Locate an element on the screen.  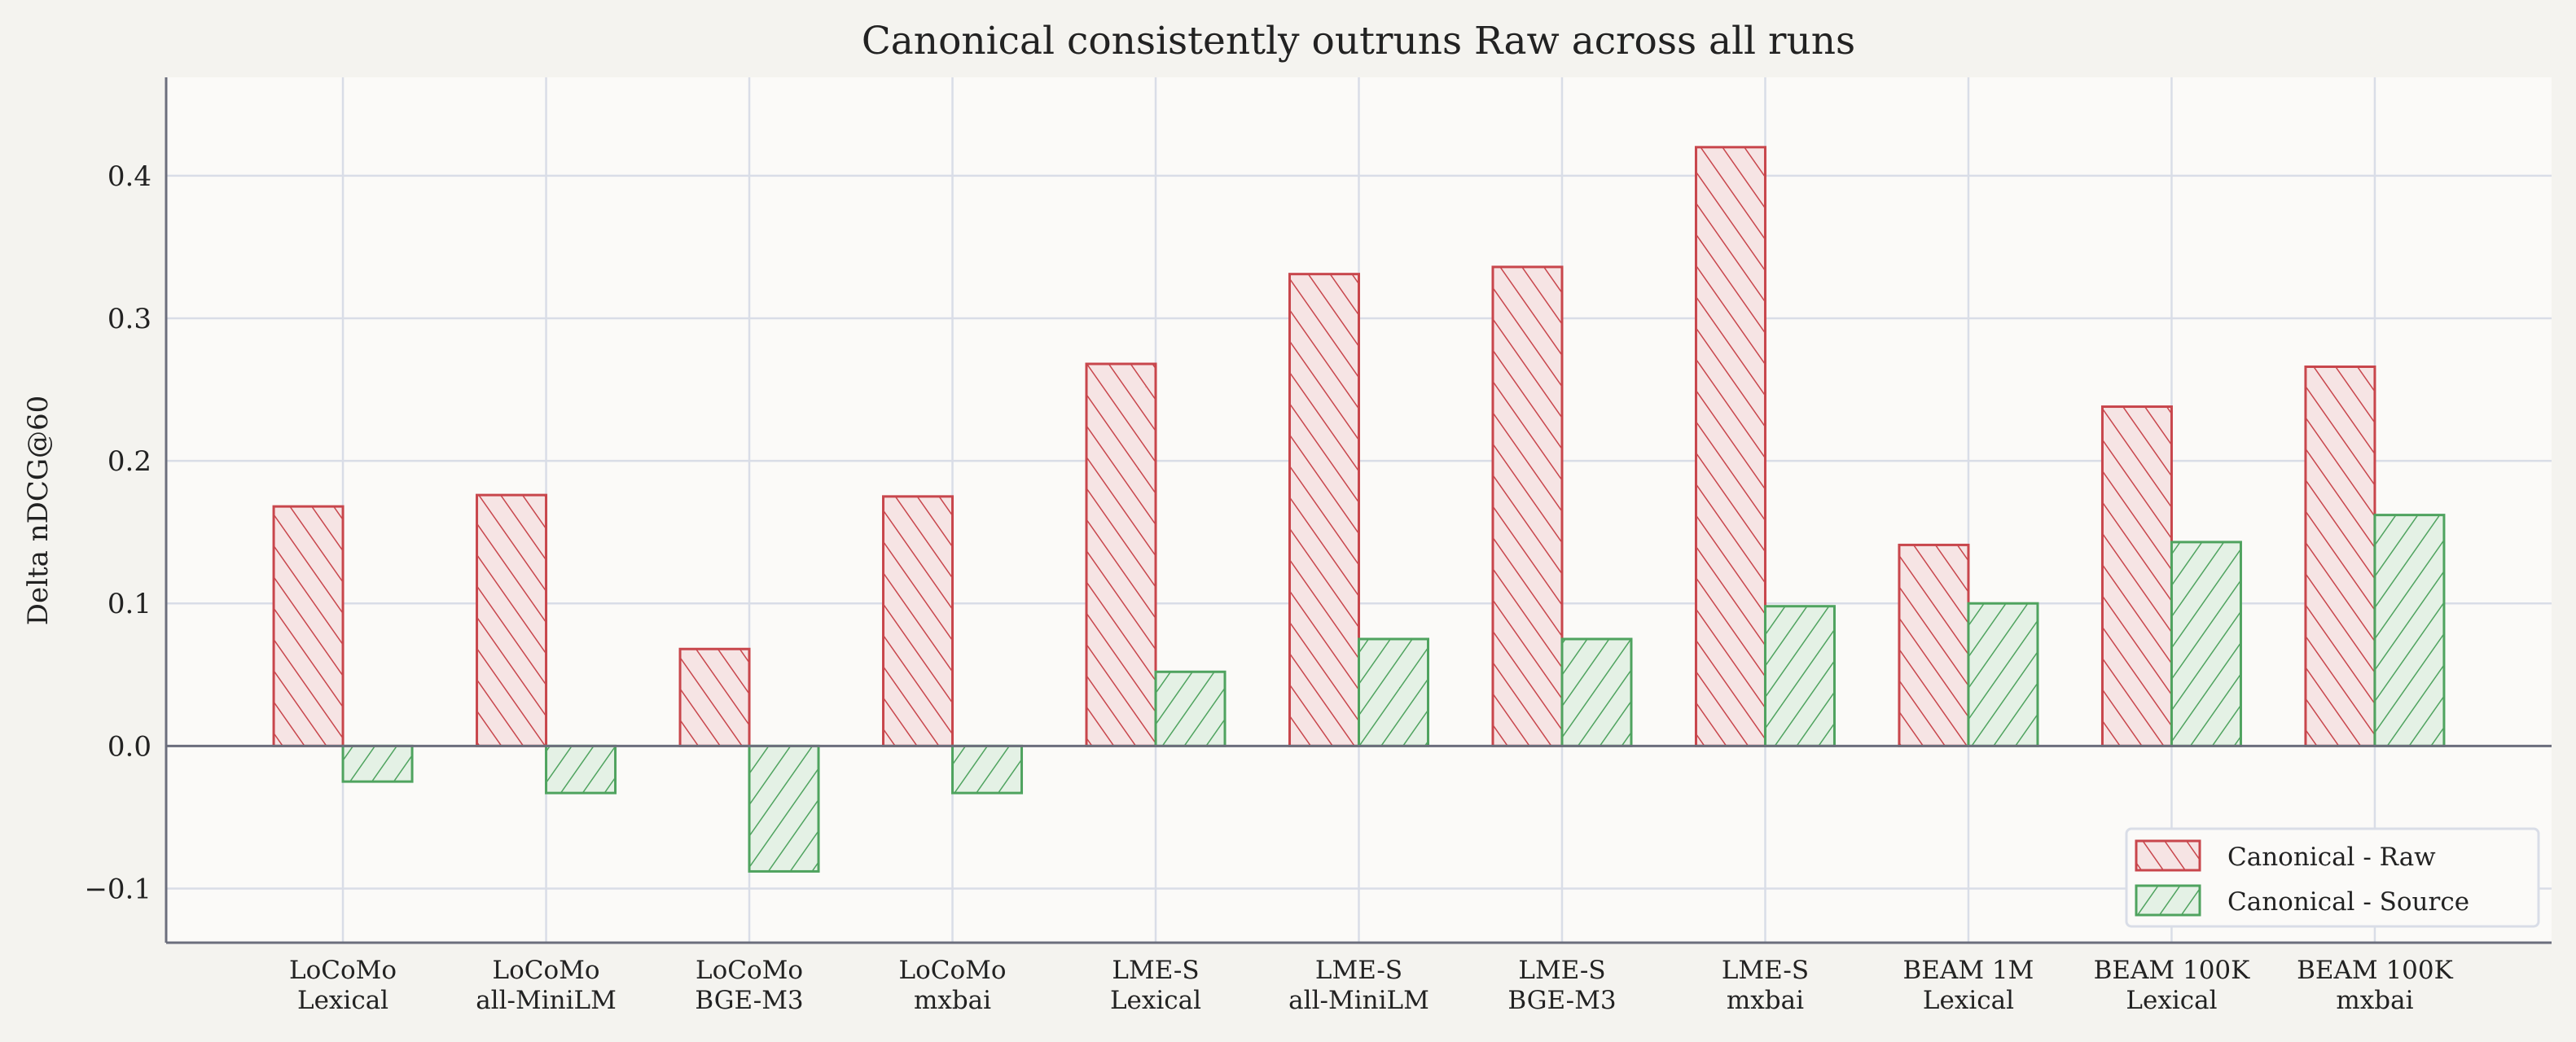
x-tick-label: BEAM 100K mxbai is located at coordinates (2375, 985).